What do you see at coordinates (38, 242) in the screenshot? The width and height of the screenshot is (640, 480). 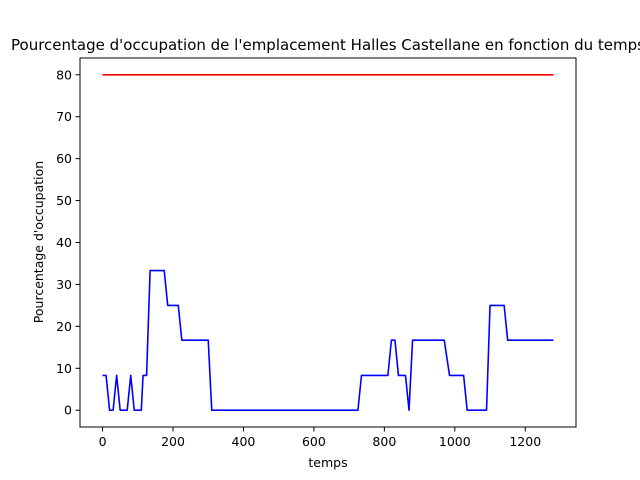 I see `y-axis-label: Pourcentage d'occupation` at bounding box center [38, 242].